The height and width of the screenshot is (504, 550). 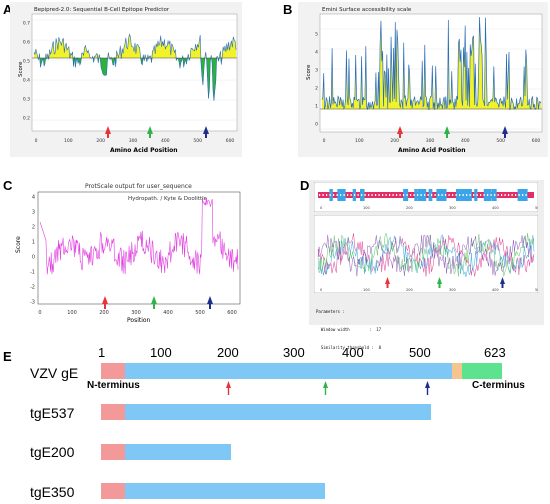 I want to click on red-arrow-a, so click(x=108, y=132).